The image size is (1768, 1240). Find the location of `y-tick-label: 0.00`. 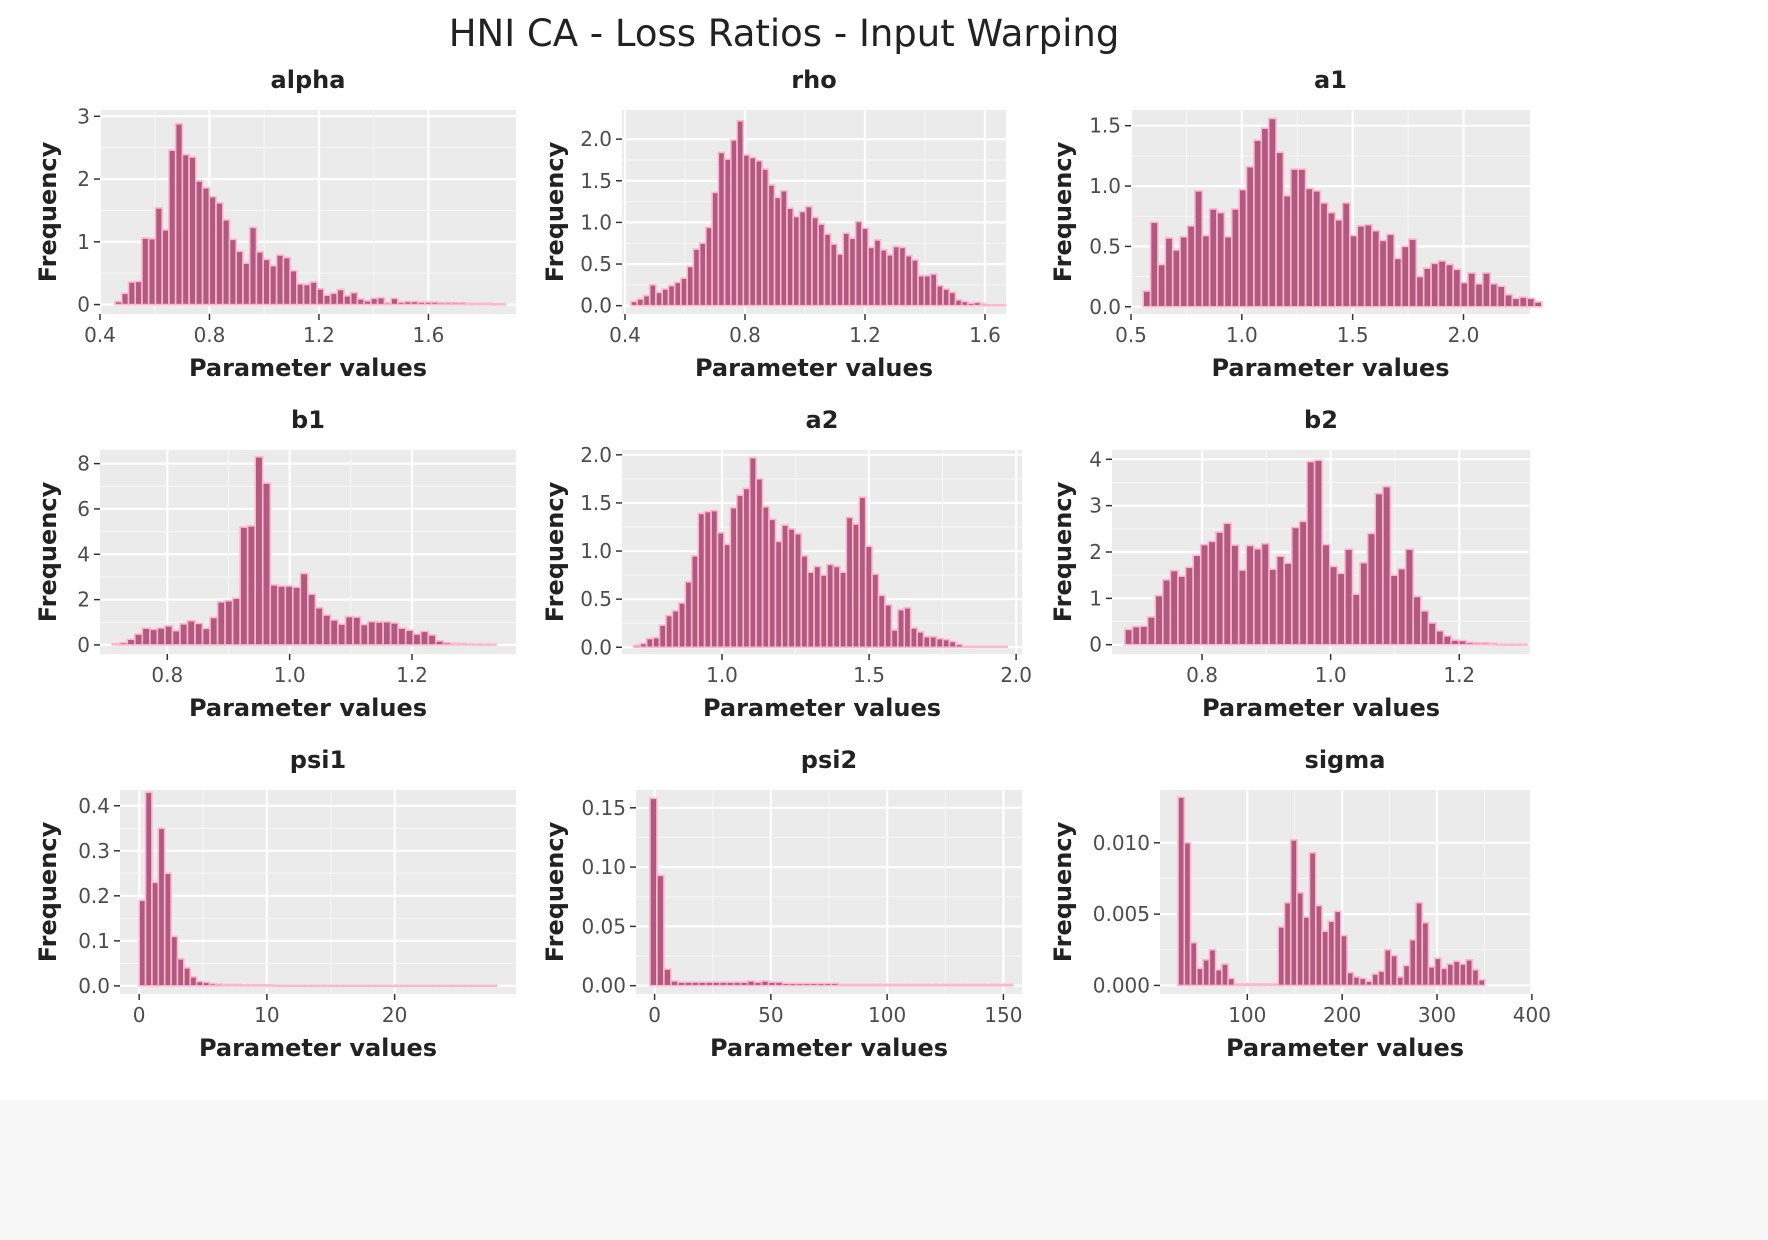

y-tick-label: 0.00 is located at coordinates (603, 986).